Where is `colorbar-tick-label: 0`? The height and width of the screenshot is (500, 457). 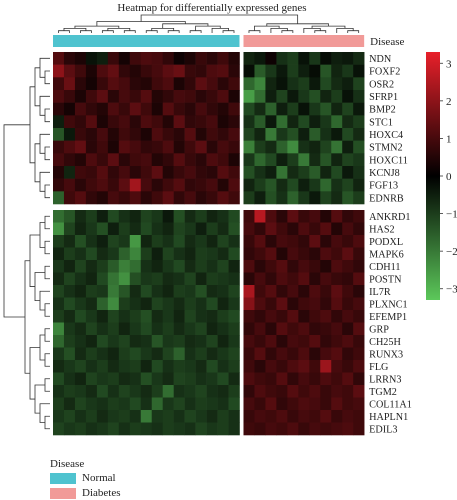 colorbar-tick-label: 0 is located at coordinates (449, 177).